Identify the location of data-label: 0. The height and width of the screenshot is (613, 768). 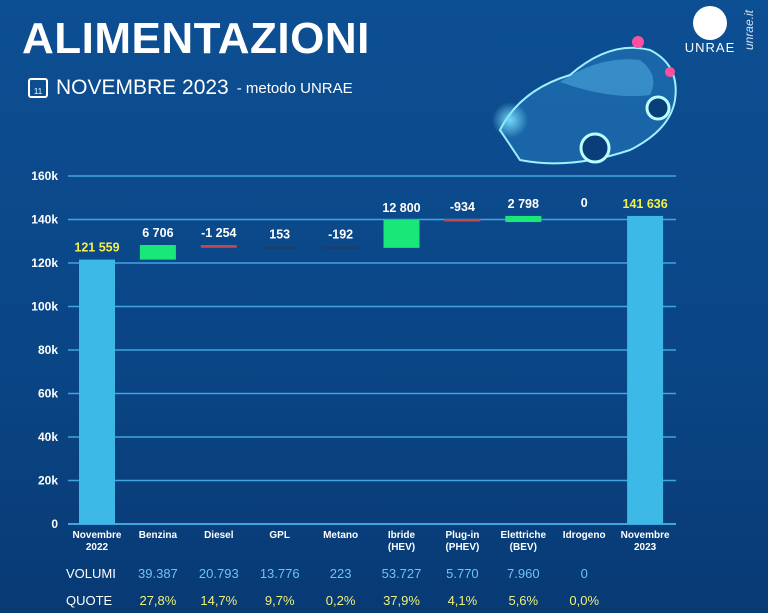
(584, 203).